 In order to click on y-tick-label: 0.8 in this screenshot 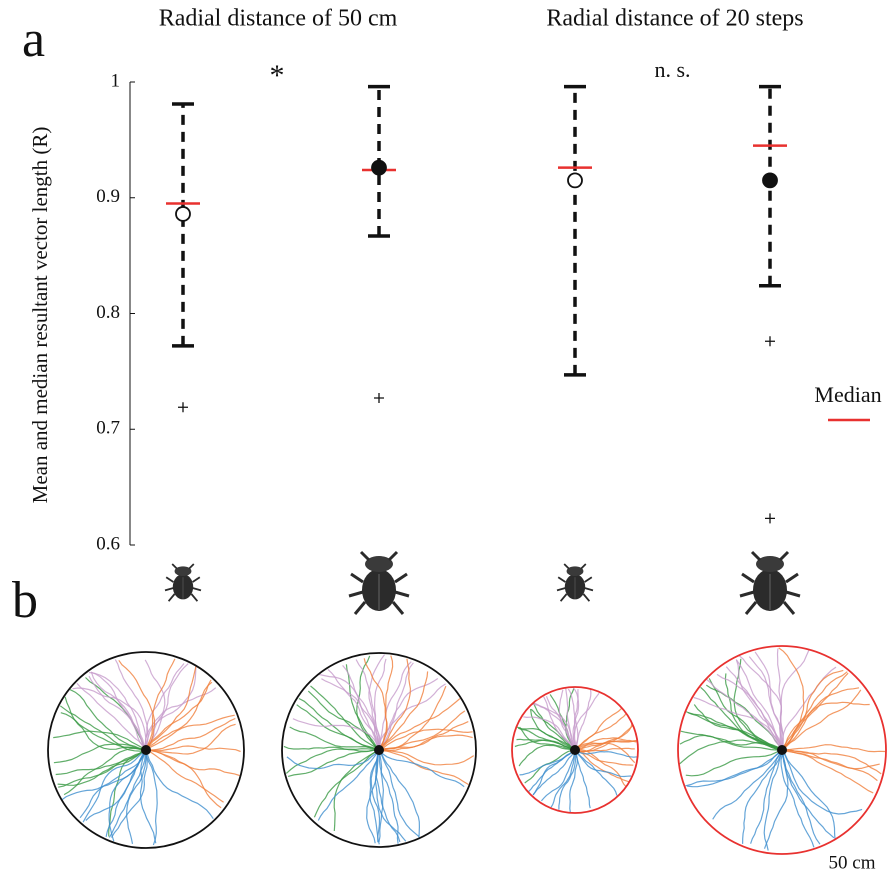, I will do `click(108, 312)`.